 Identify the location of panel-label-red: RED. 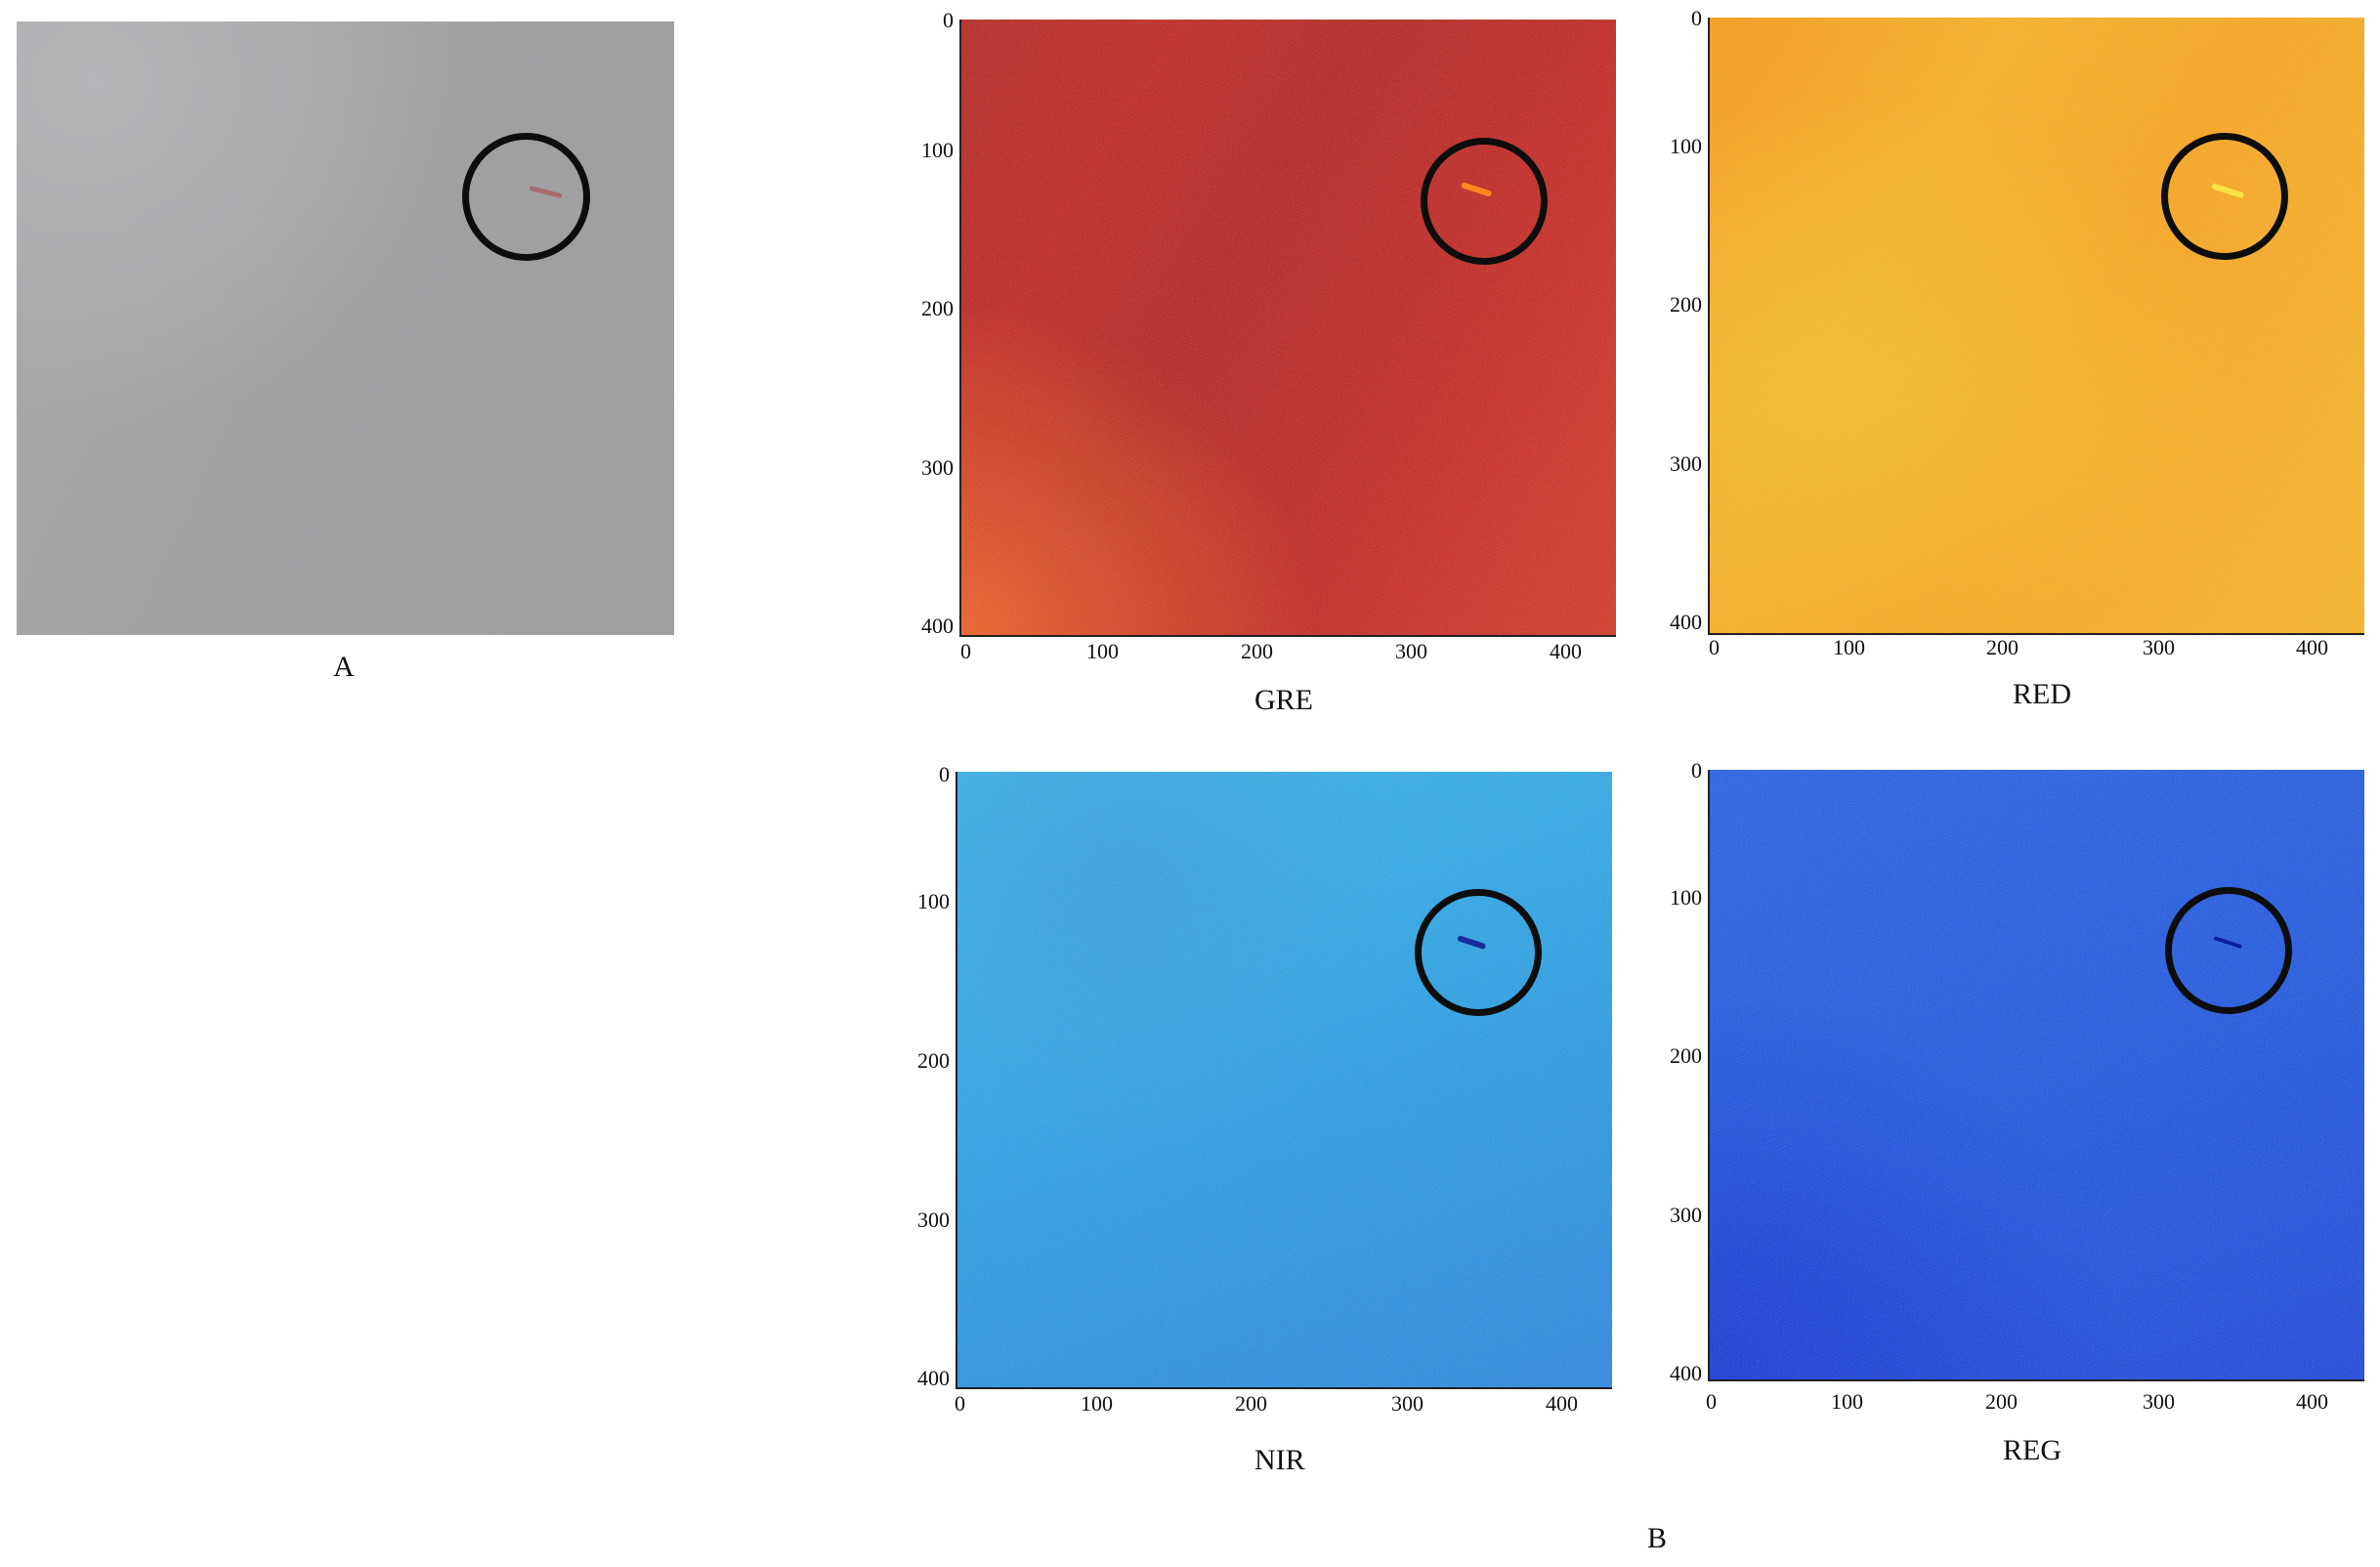
(2042, 694).